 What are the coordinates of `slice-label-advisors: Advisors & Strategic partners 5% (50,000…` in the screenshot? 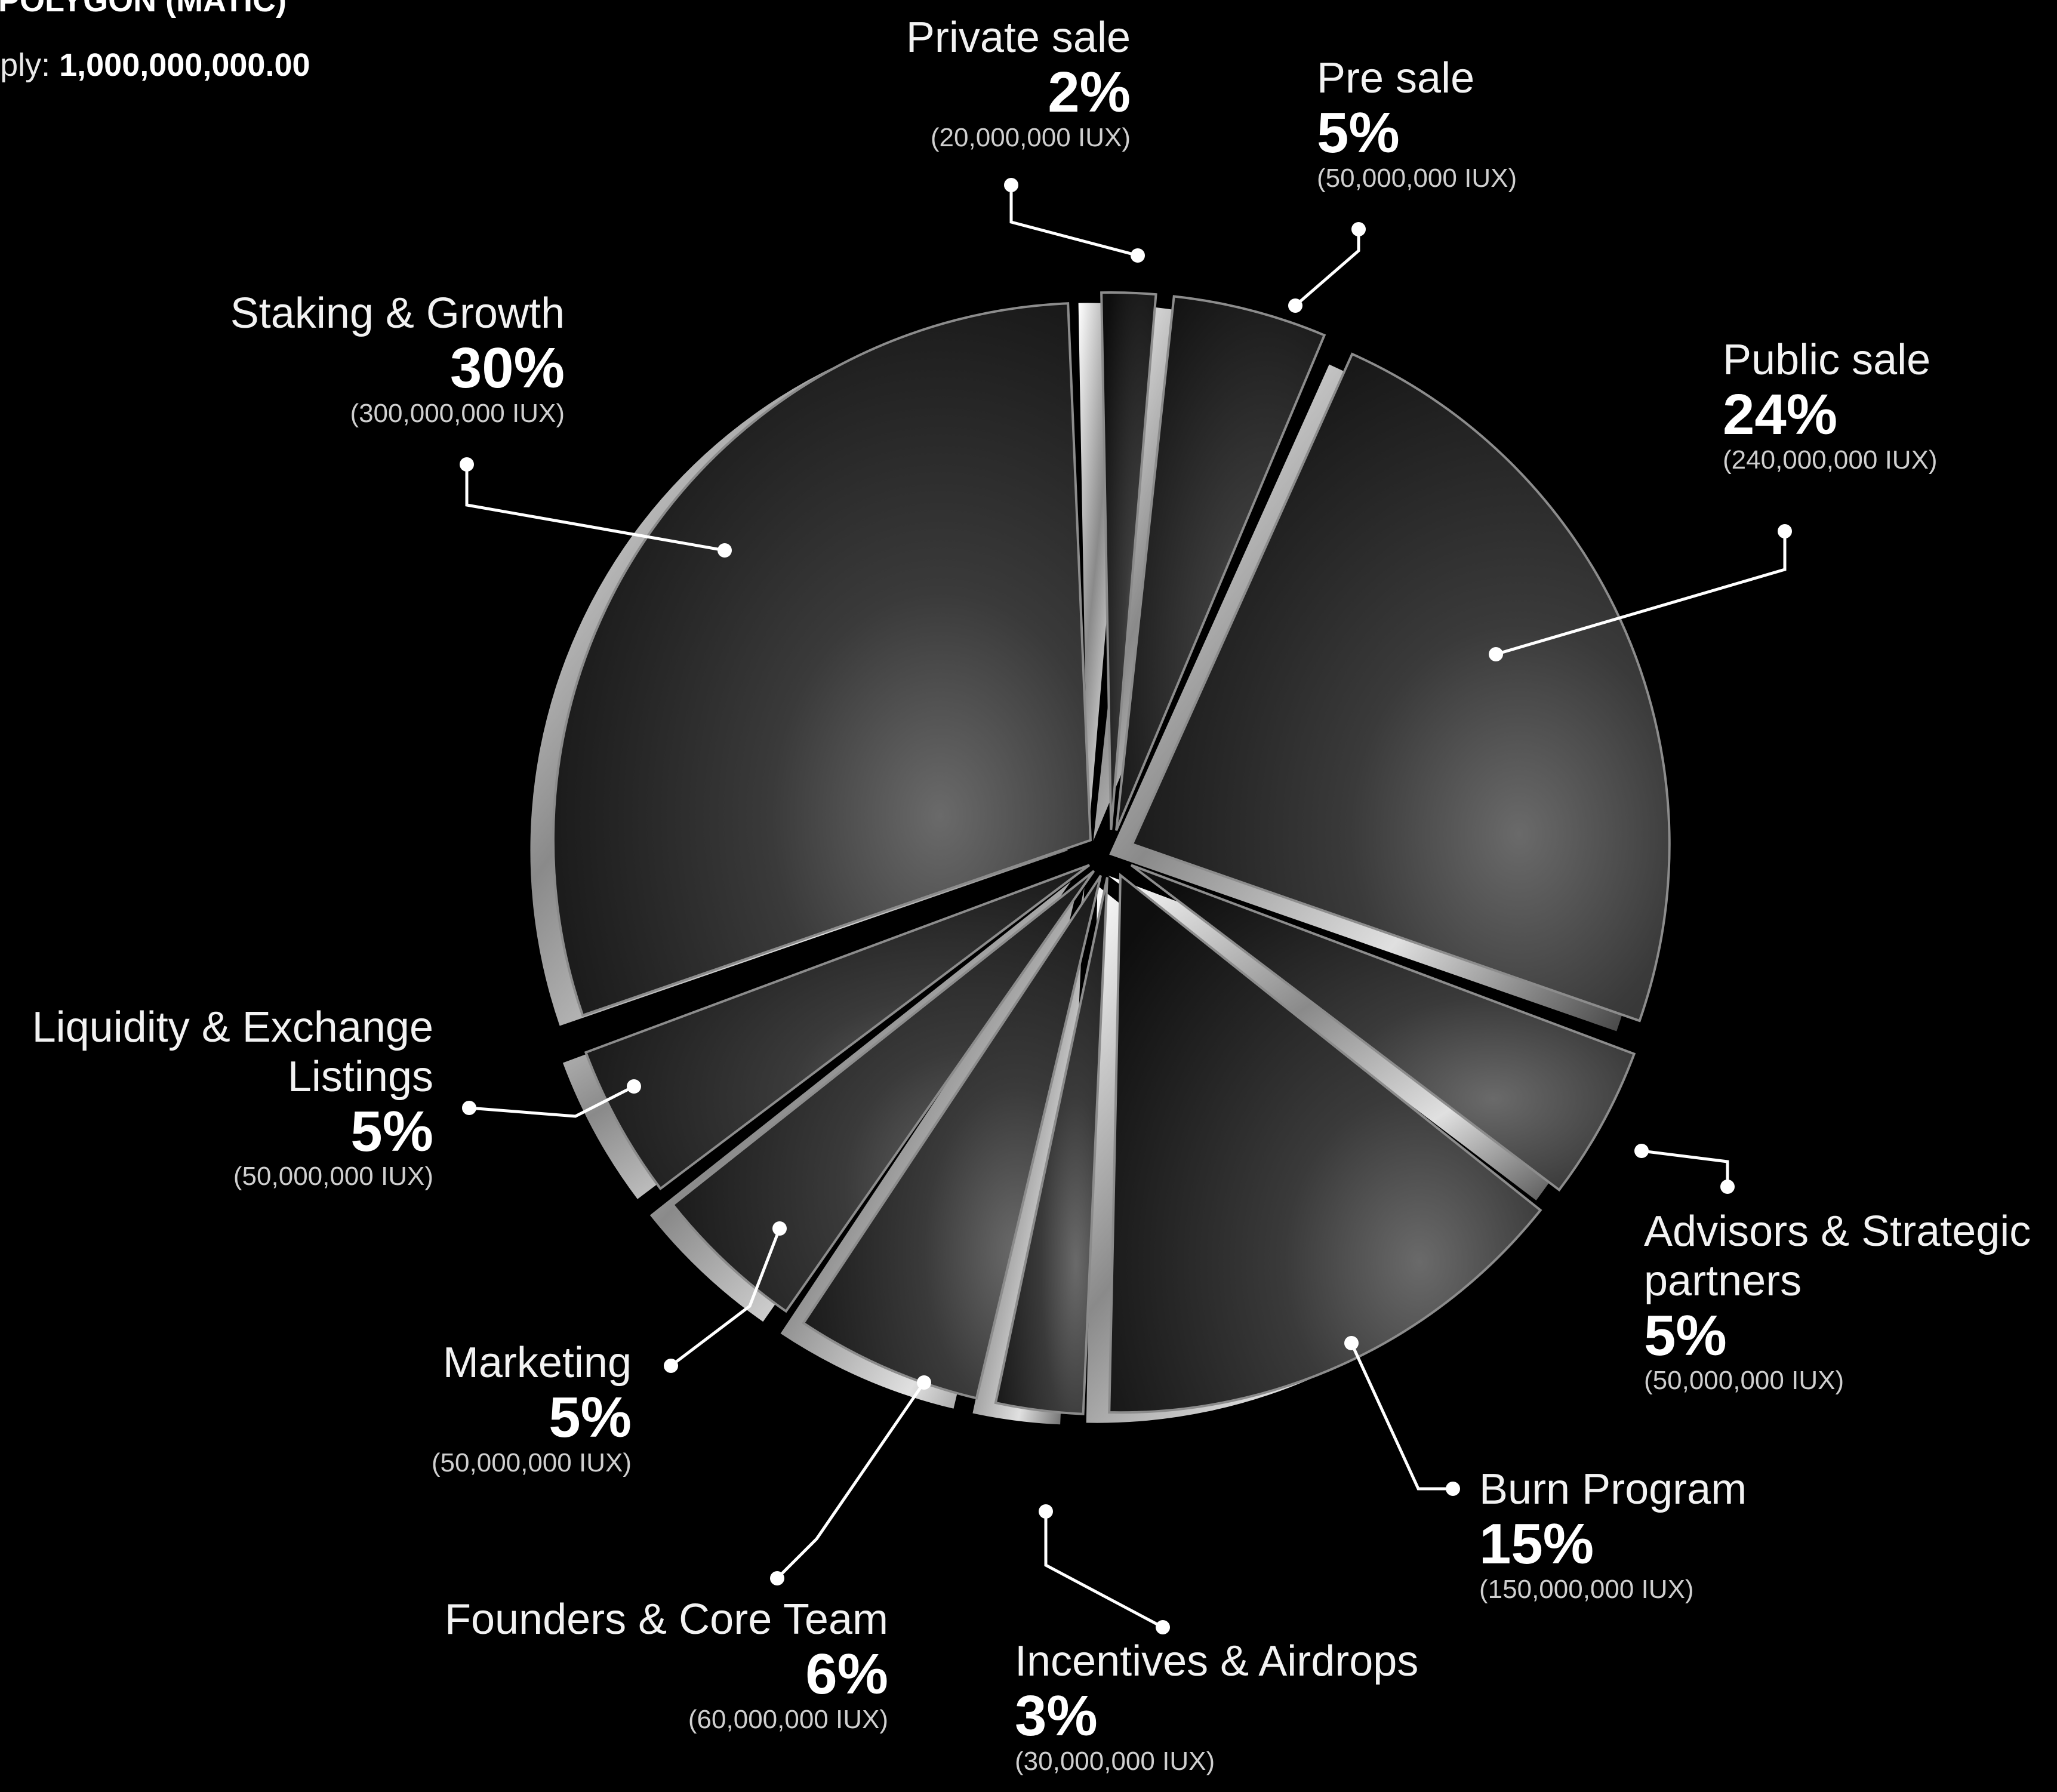 It's located at (1837, 1301).